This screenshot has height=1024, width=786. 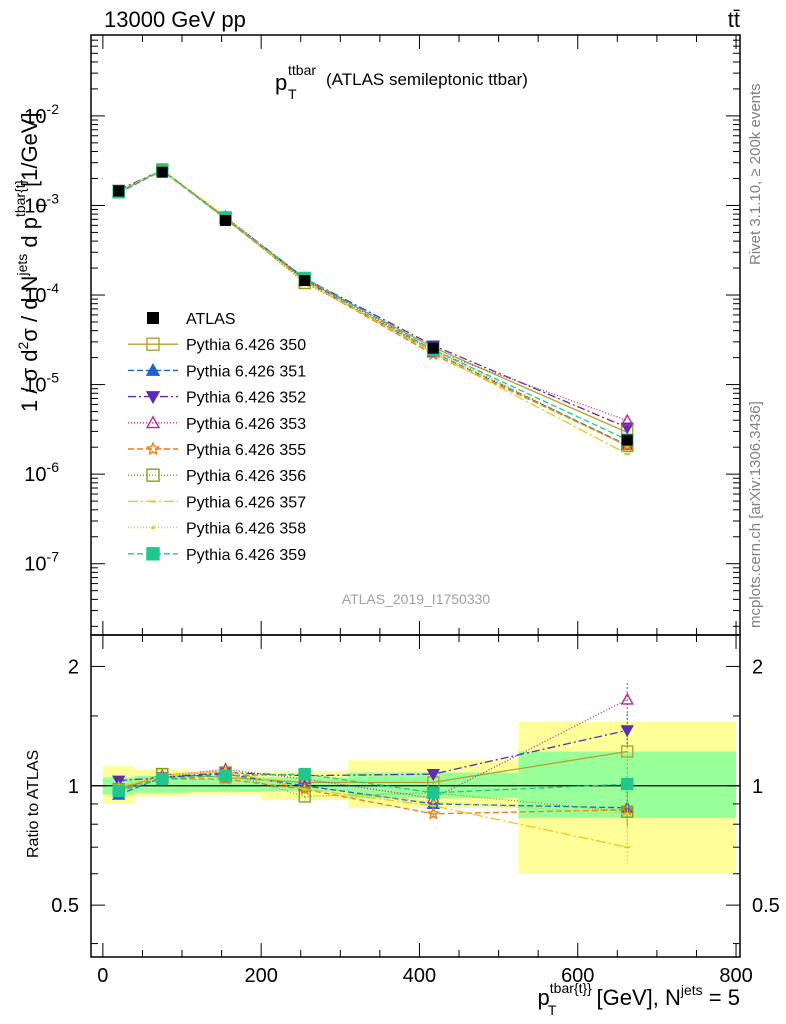 What do you see at coordinates (766, 906) in the screenshot?
I see `ratio-y-tick-label-right: 0.5` at bounding box center [766, 906].